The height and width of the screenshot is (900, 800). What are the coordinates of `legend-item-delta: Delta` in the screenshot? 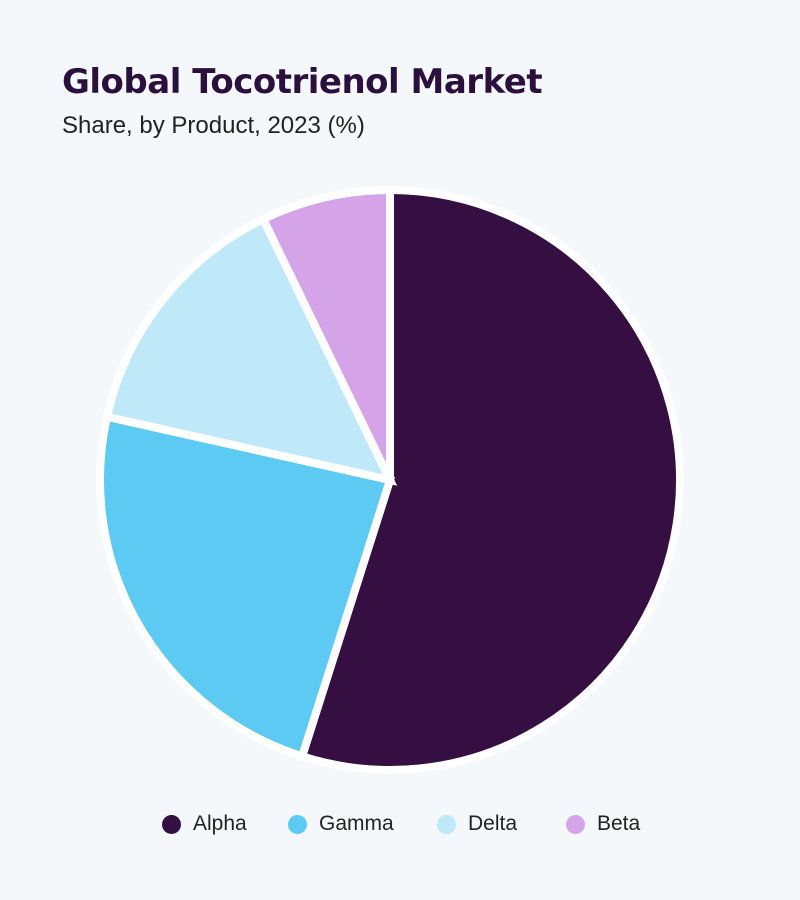 It's located at (477, 824).